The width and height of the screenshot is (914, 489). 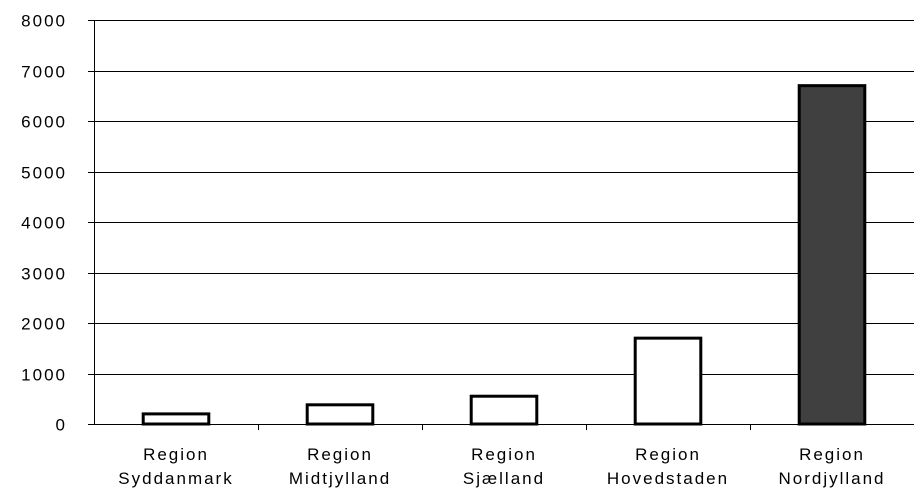 I want to click on x-category-label: Syddanmark, so click(x=175, y=478).